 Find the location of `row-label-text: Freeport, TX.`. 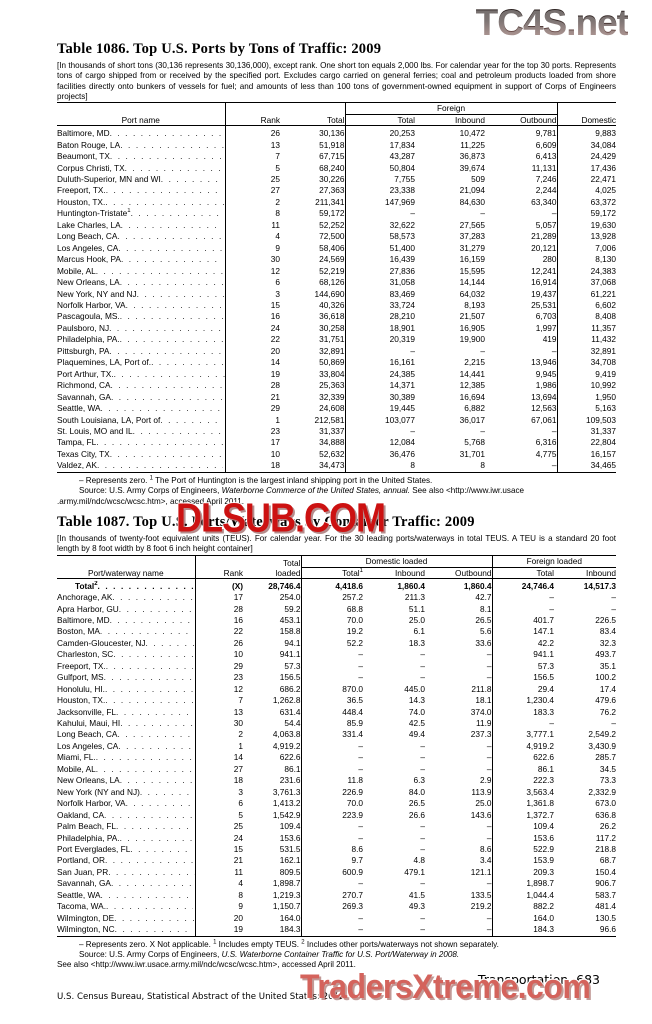

row-label-text: Freeport, TX. is located at coordinates (81, 665).